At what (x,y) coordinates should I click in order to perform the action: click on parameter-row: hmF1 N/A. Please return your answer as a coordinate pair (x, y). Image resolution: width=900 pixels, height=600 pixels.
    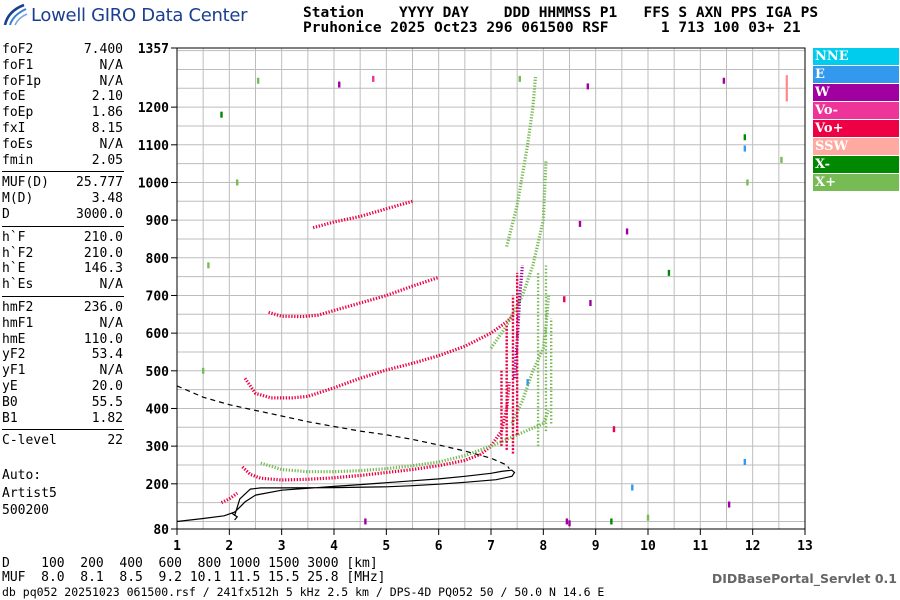
    Looking at the image, I should click on (63, 324).